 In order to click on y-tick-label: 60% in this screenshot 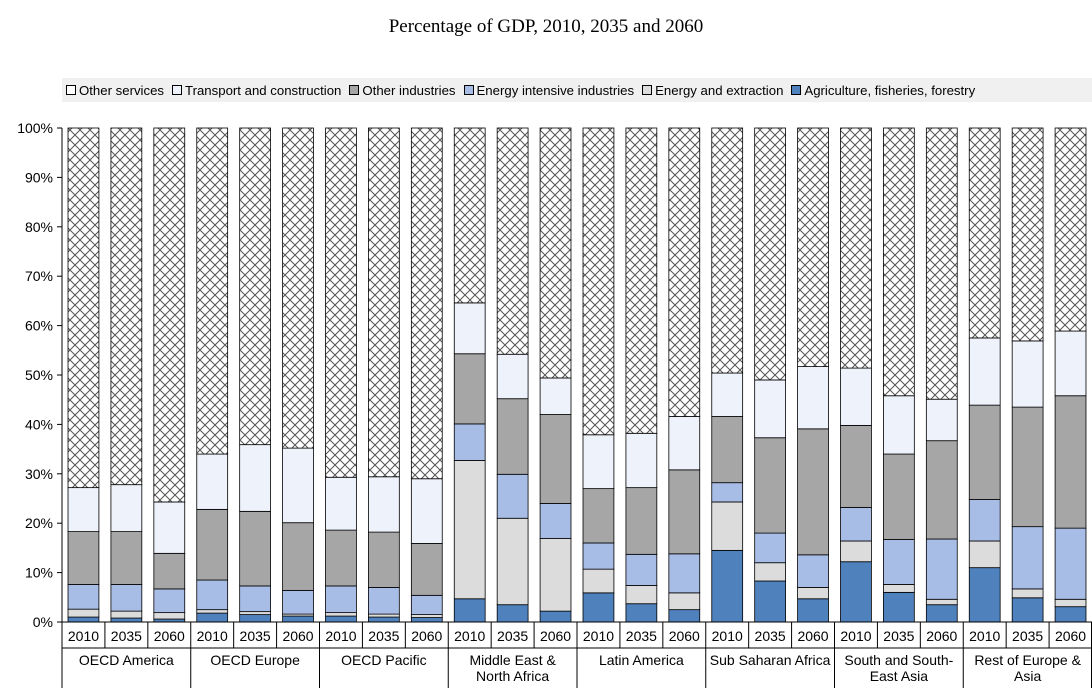, I will do `click(39, 326)`.